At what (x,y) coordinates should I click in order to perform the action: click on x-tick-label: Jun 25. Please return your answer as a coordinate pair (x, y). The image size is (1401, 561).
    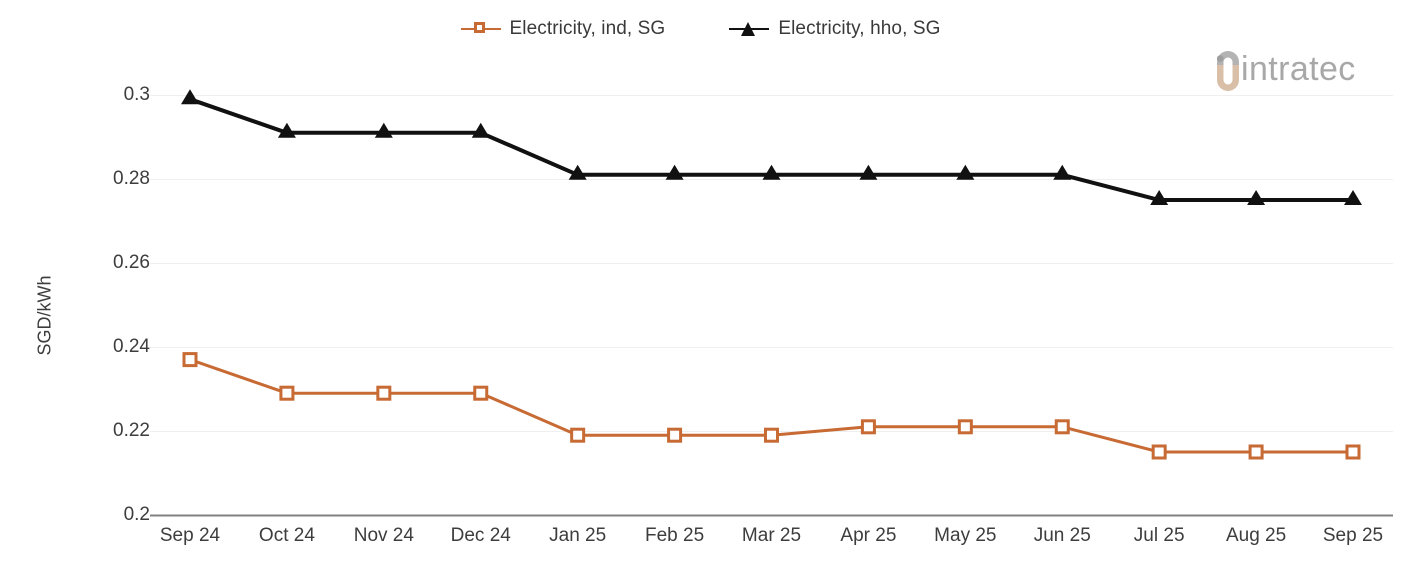
    Looking at the image, I should click on (1062, 535).